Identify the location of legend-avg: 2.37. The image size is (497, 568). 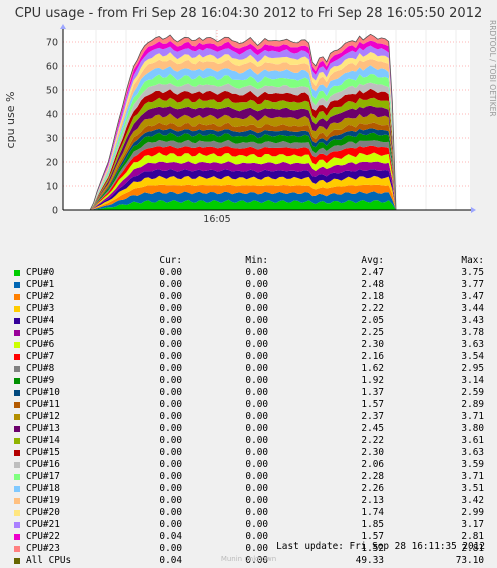
(372, 416).